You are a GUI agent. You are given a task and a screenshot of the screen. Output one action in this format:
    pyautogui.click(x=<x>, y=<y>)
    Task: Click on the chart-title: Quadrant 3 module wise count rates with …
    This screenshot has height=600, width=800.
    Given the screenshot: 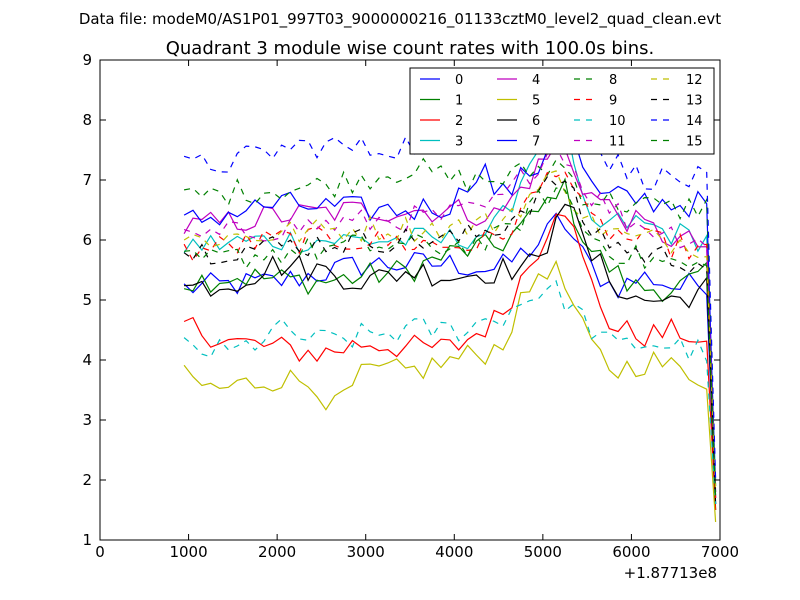 What is the action you would take?
    pyautogui.click(x=410, y=48)
    